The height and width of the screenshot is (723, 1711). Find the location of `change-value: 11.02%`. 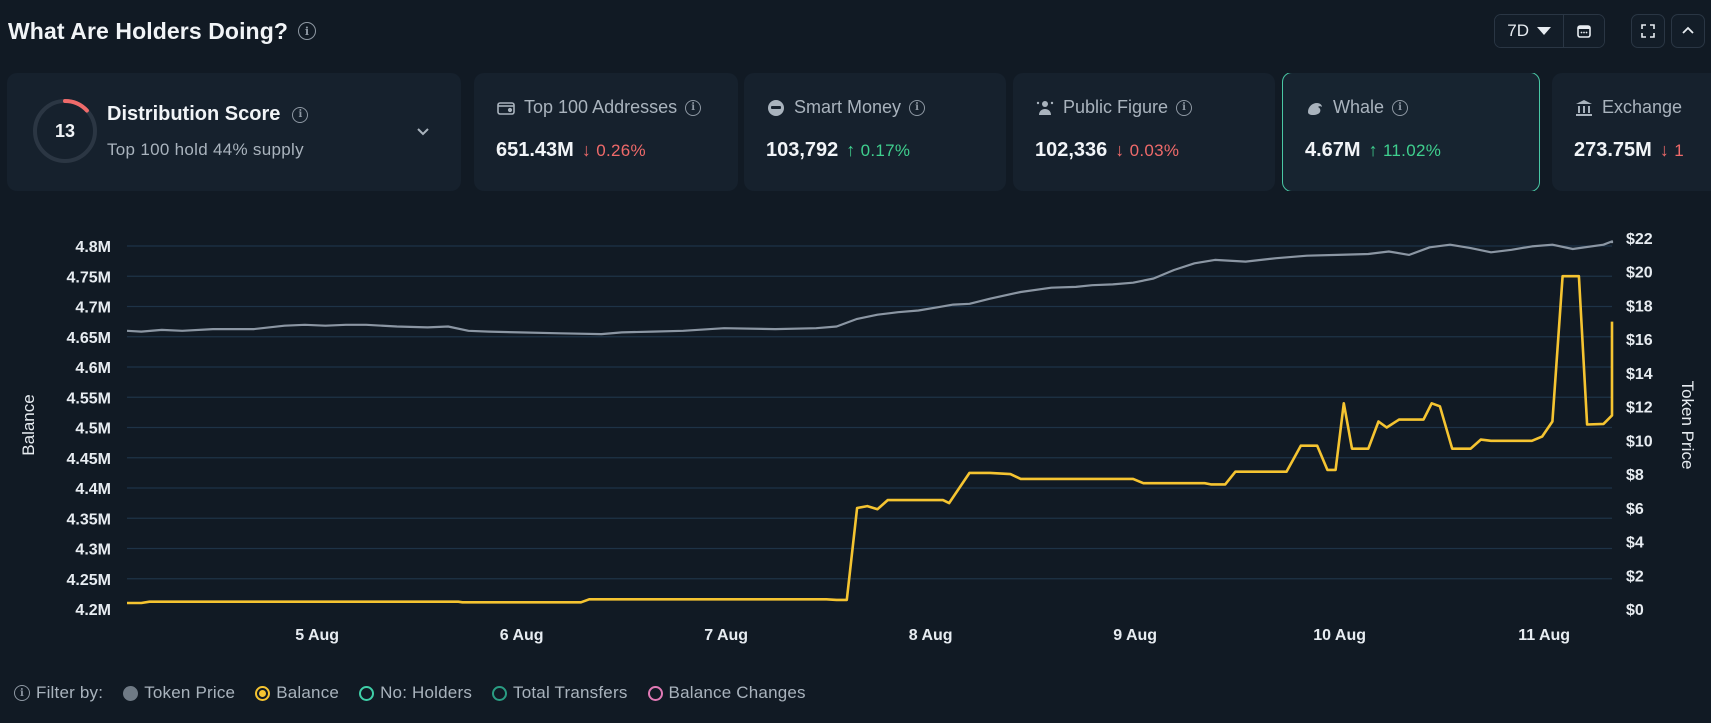

change-value: 11.02% is located at coordinates (1412, 150).